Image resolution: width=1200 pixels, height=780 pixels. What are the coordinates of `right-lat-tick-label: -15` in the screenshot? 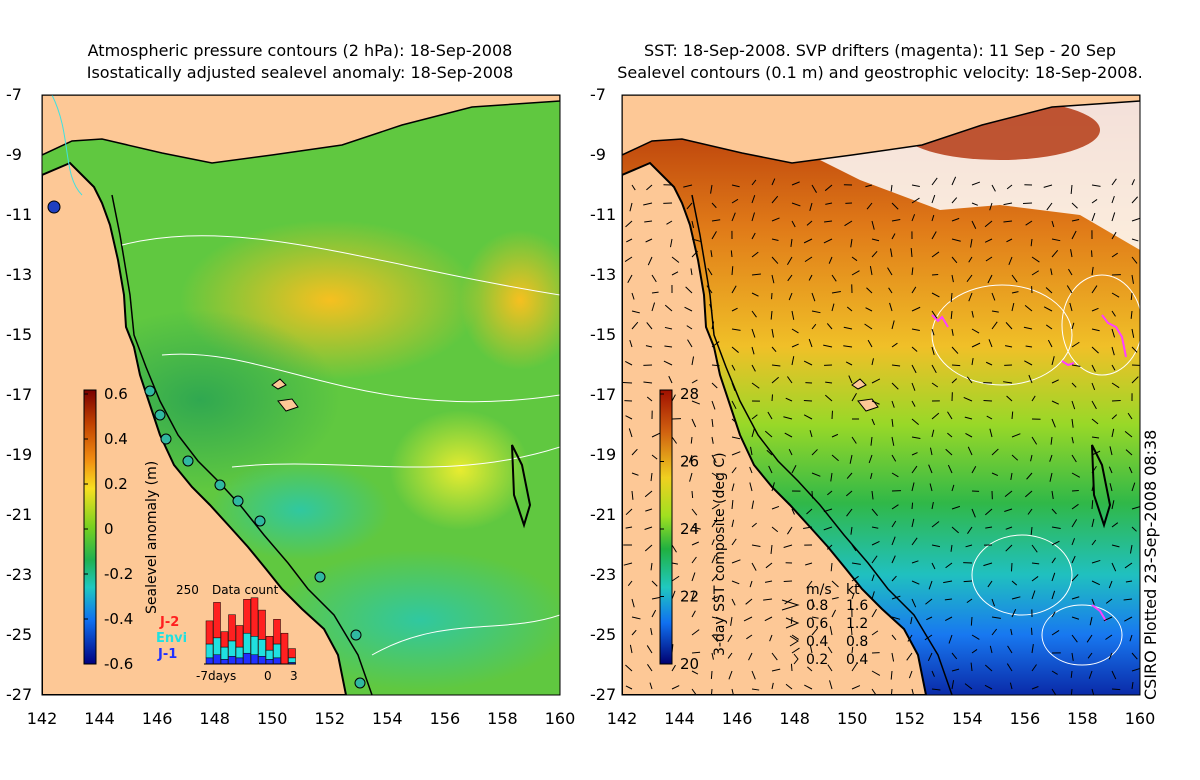 It's located at (603, 334).